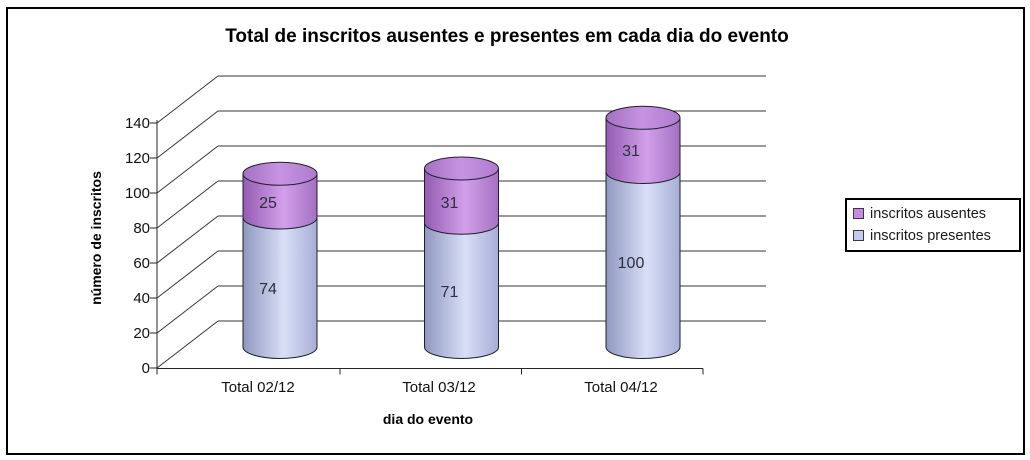 The height and width of the screenshot is (460, 1030). I want to click on x-tick-labels: Total 02/12 Total 03/12 Total 04/12, so click(439, 387).